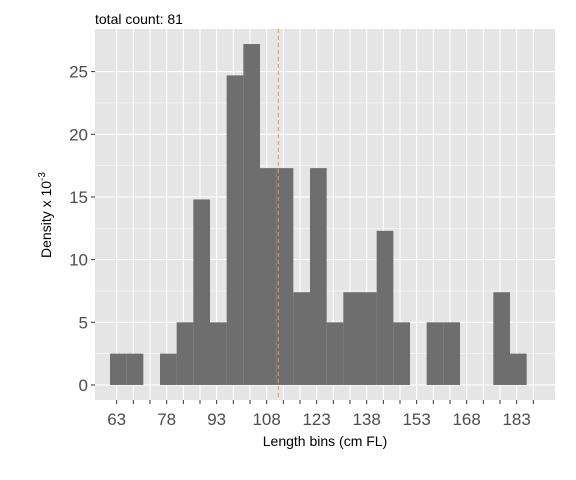  Describe the element at coordinates (466, 419) in the screenshot. I see `x-tick-label: 168` at that location.